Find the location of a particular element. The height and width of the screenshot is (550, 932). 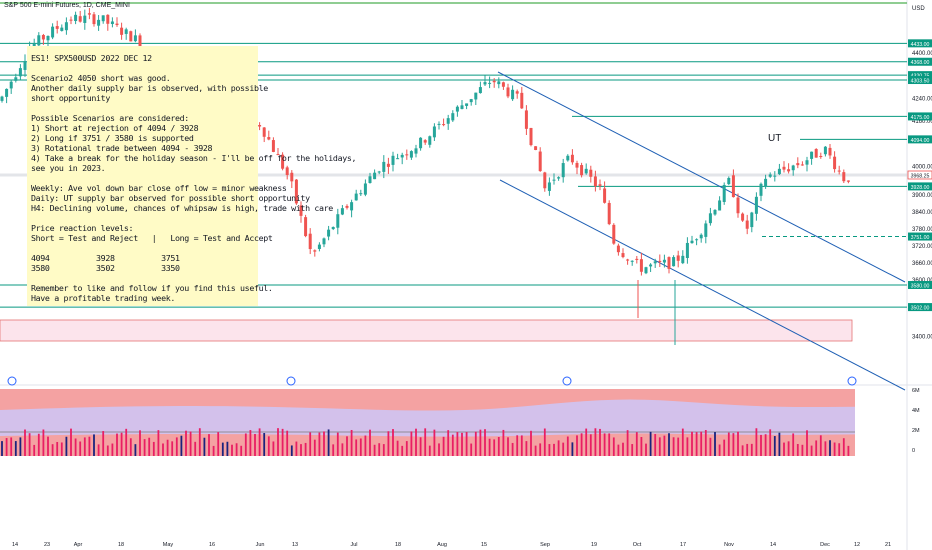

note-line: Price reaction levels: is located at coordinates (82, 228).